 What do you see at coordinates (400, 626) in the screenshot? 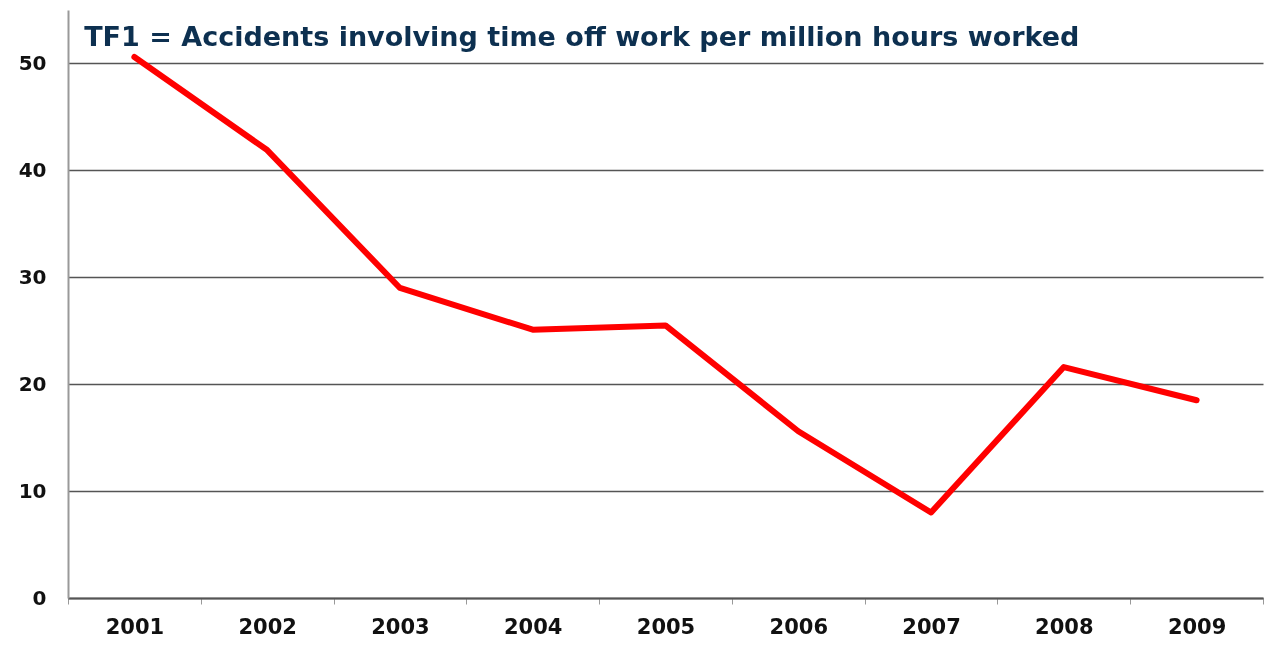
I see `x-tick-label: 2003` at bounding box center [400, 626].